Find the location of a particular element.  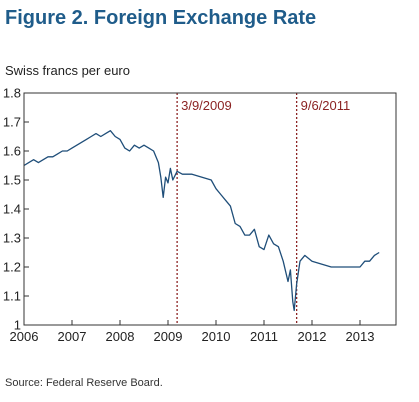

y-axis-label: Swiss francs per euro is located at coordinates (67, 70).